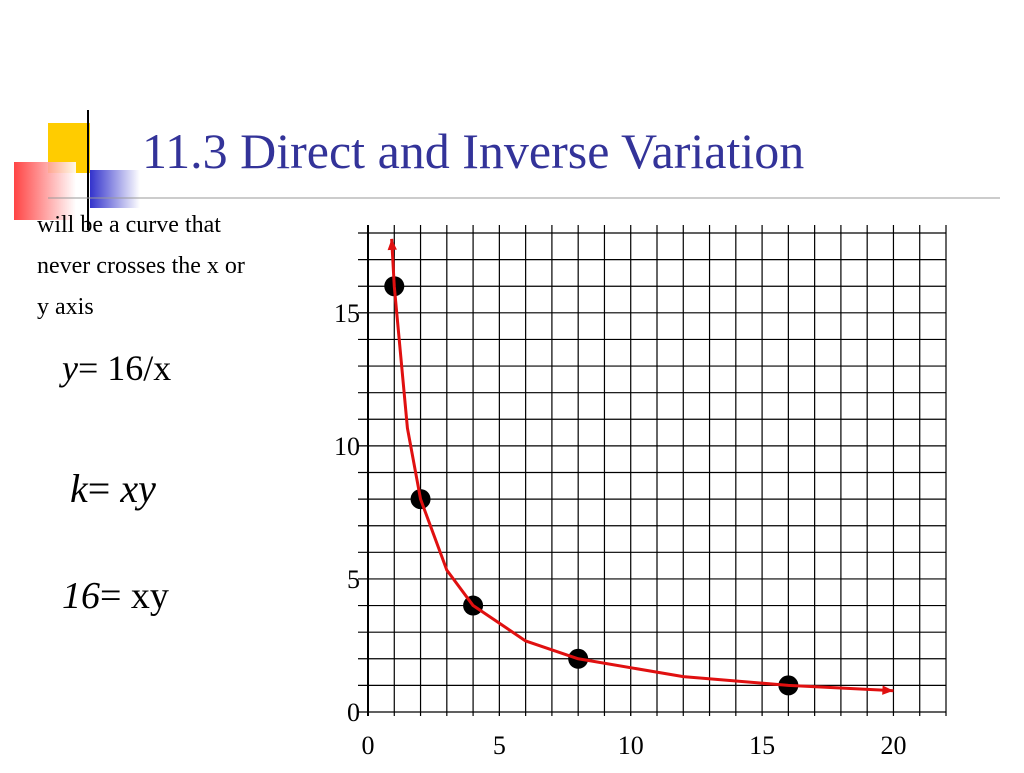 Image resolution: width=1024 pixels, height=773 pixels. What do you see at coordinates (347, 313) in the screenshot?
I see `y-tick-label: 15` at bounding box center [347, 313].